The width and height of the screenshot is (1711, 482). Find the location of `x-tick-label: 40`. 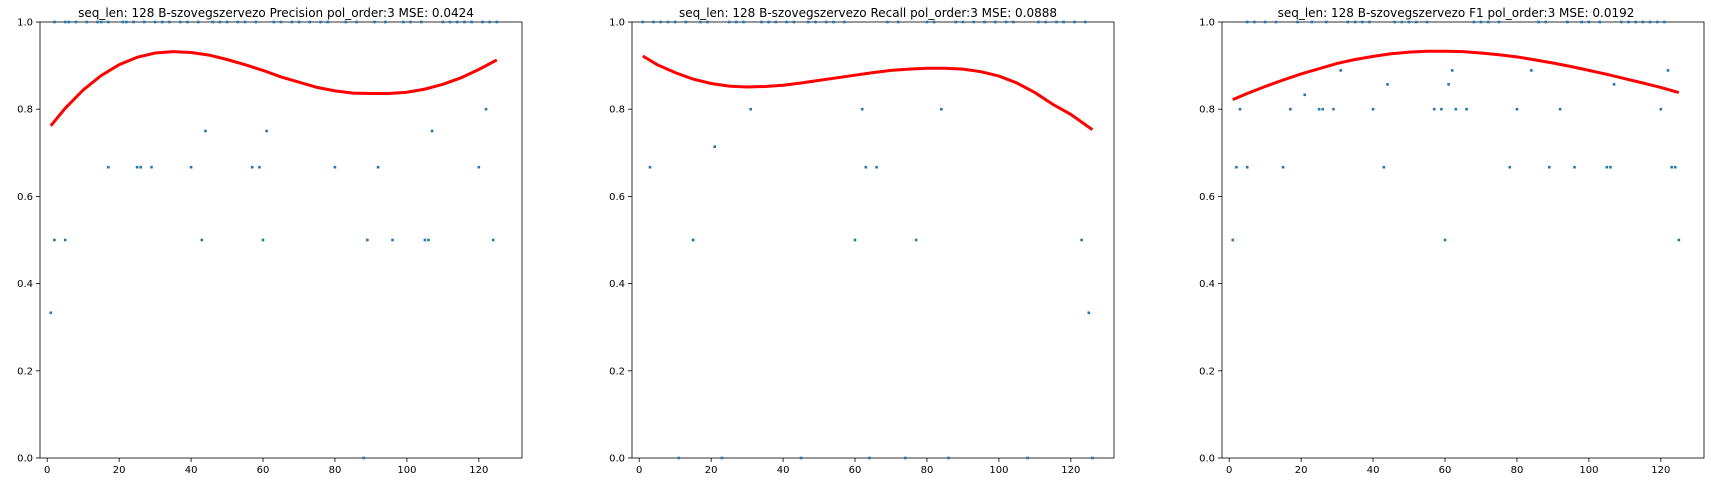

x-tick-label: 40 is located at coordinates (191, 470).